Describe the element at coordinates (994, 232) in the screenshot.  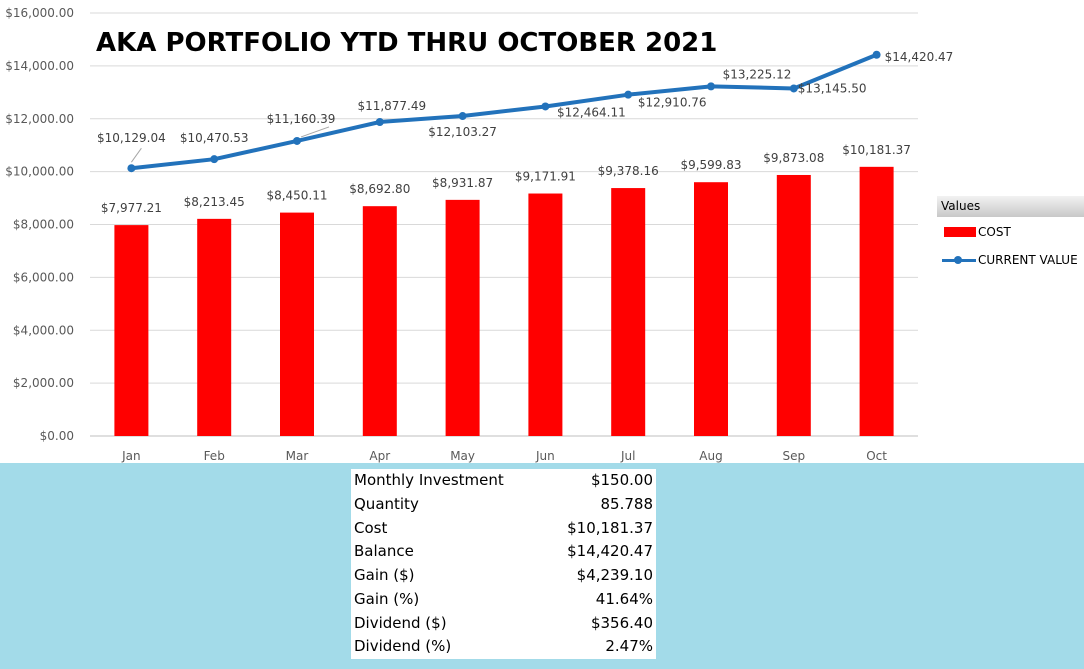
I see `legend-label-cost: COST` at that location.